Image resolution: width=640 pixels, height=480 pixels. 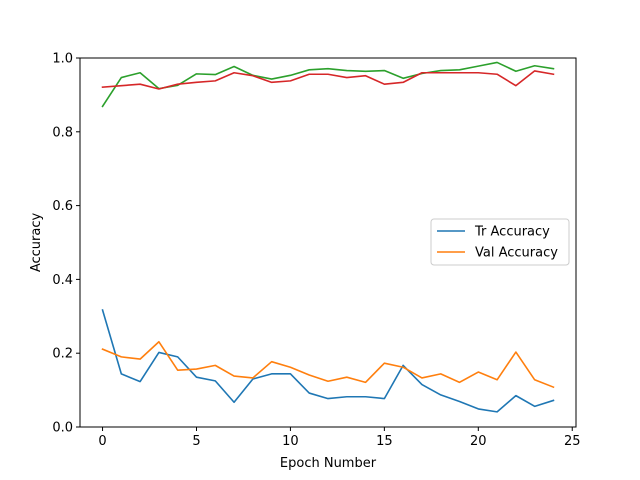 What do you see at coordinates (572, 441) in the screenshot?
I see `x-tick-label: 25` at bounding box center [572, 441].